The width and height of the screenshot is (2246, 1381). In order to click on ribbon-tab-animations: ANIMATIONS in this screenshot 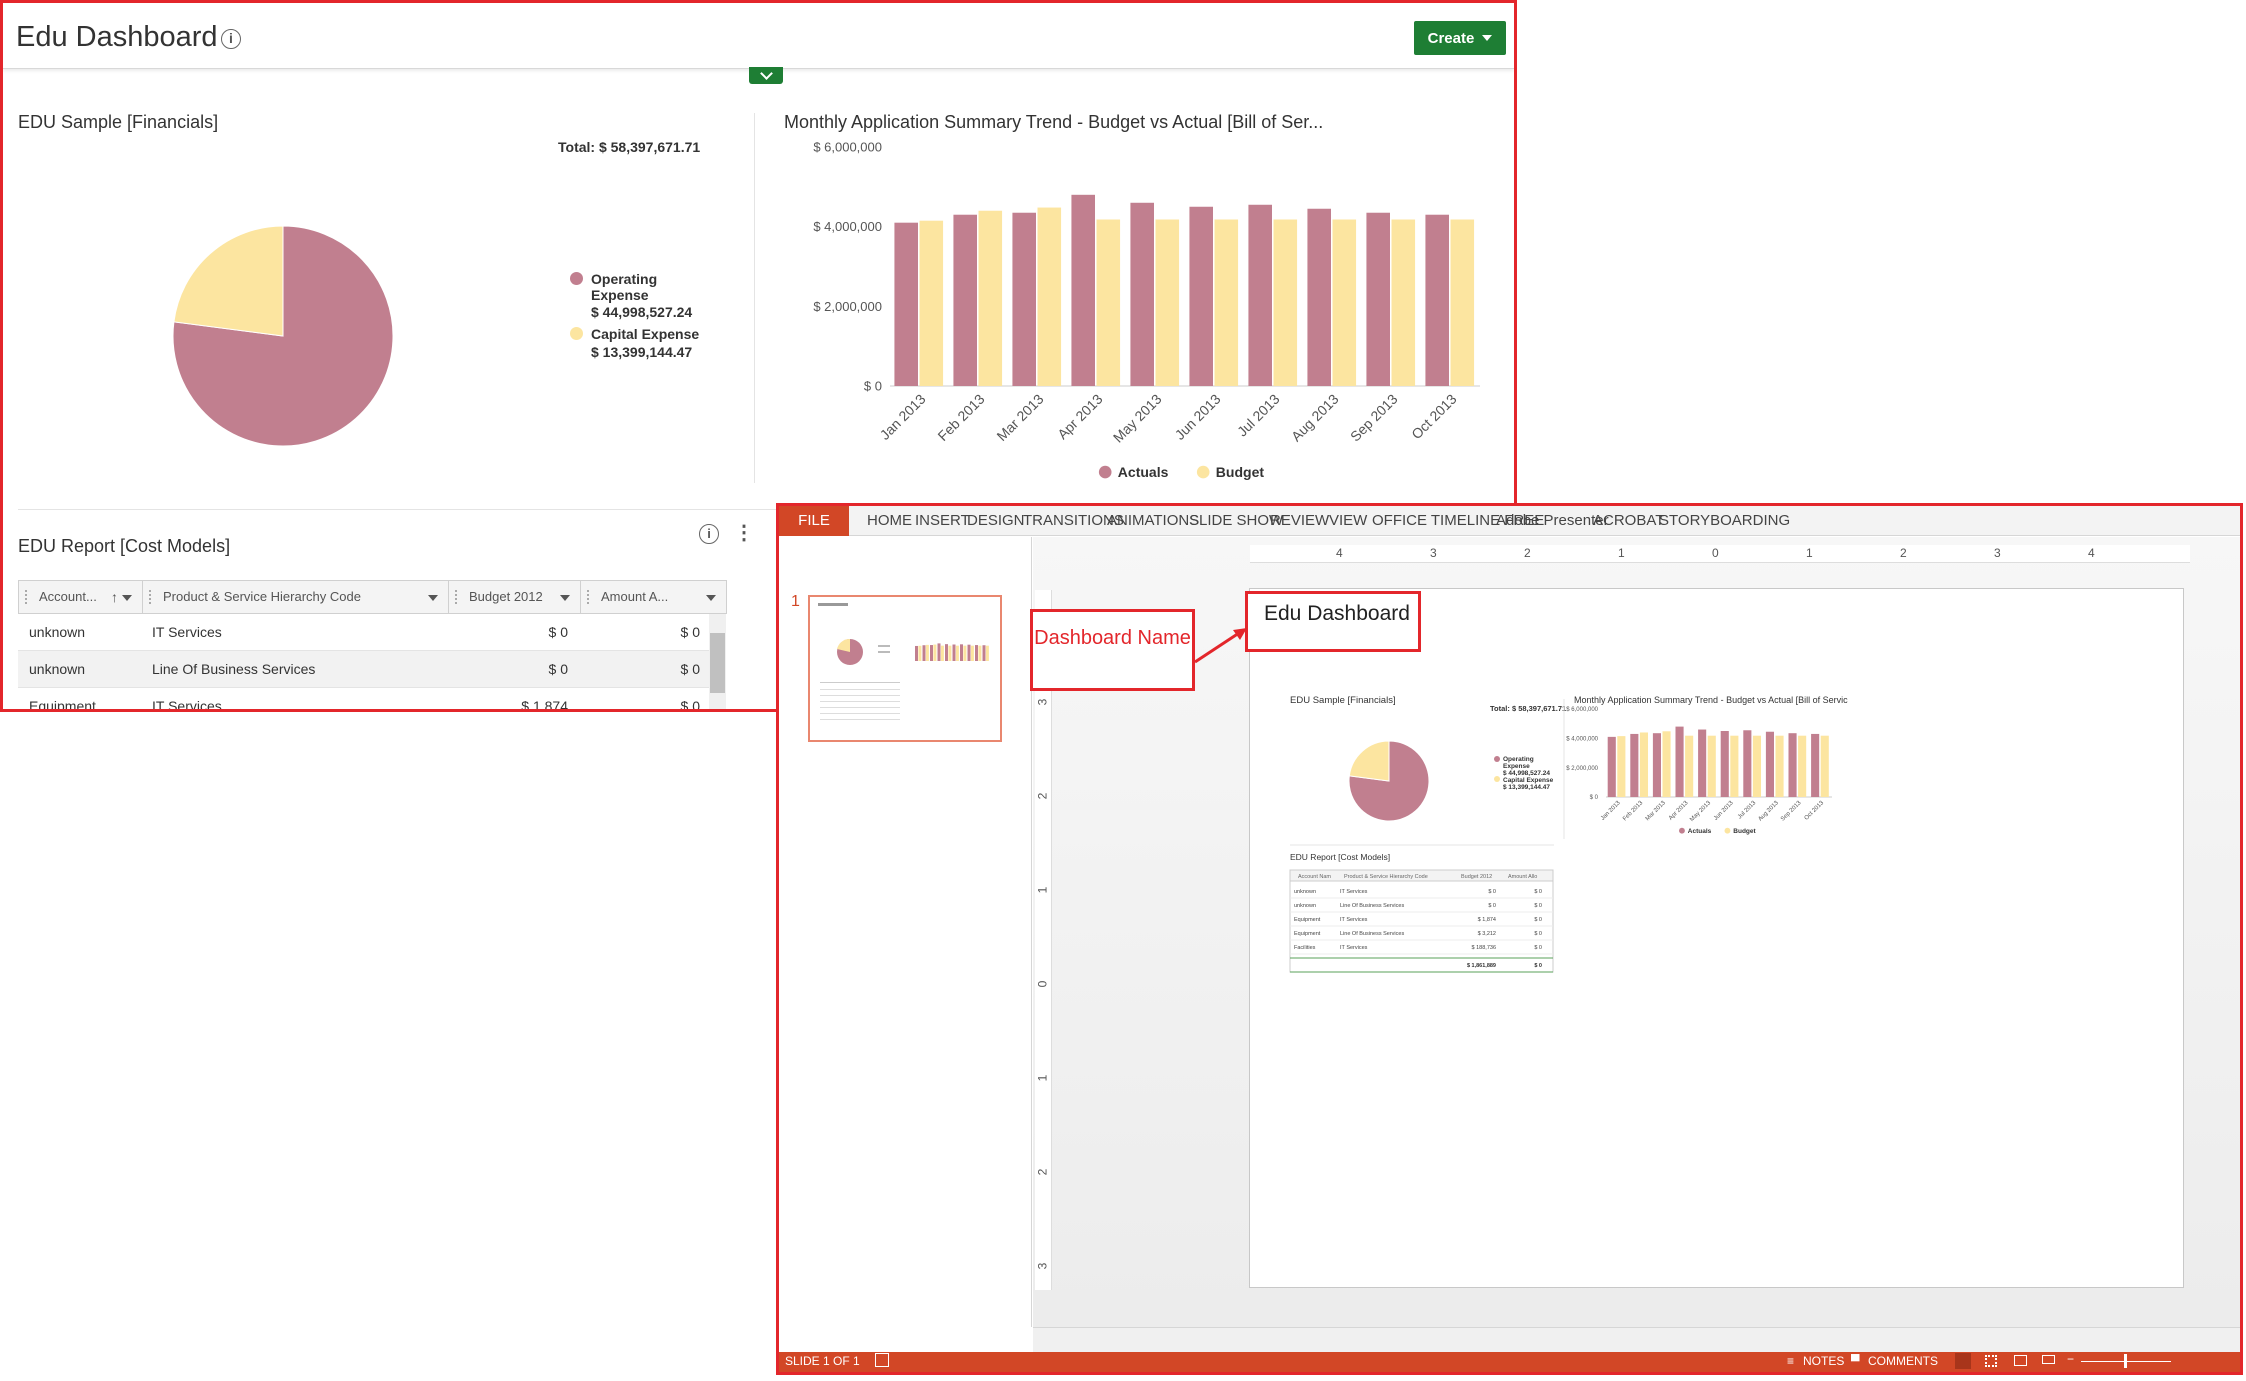, I will do `click(1153, 520)`.